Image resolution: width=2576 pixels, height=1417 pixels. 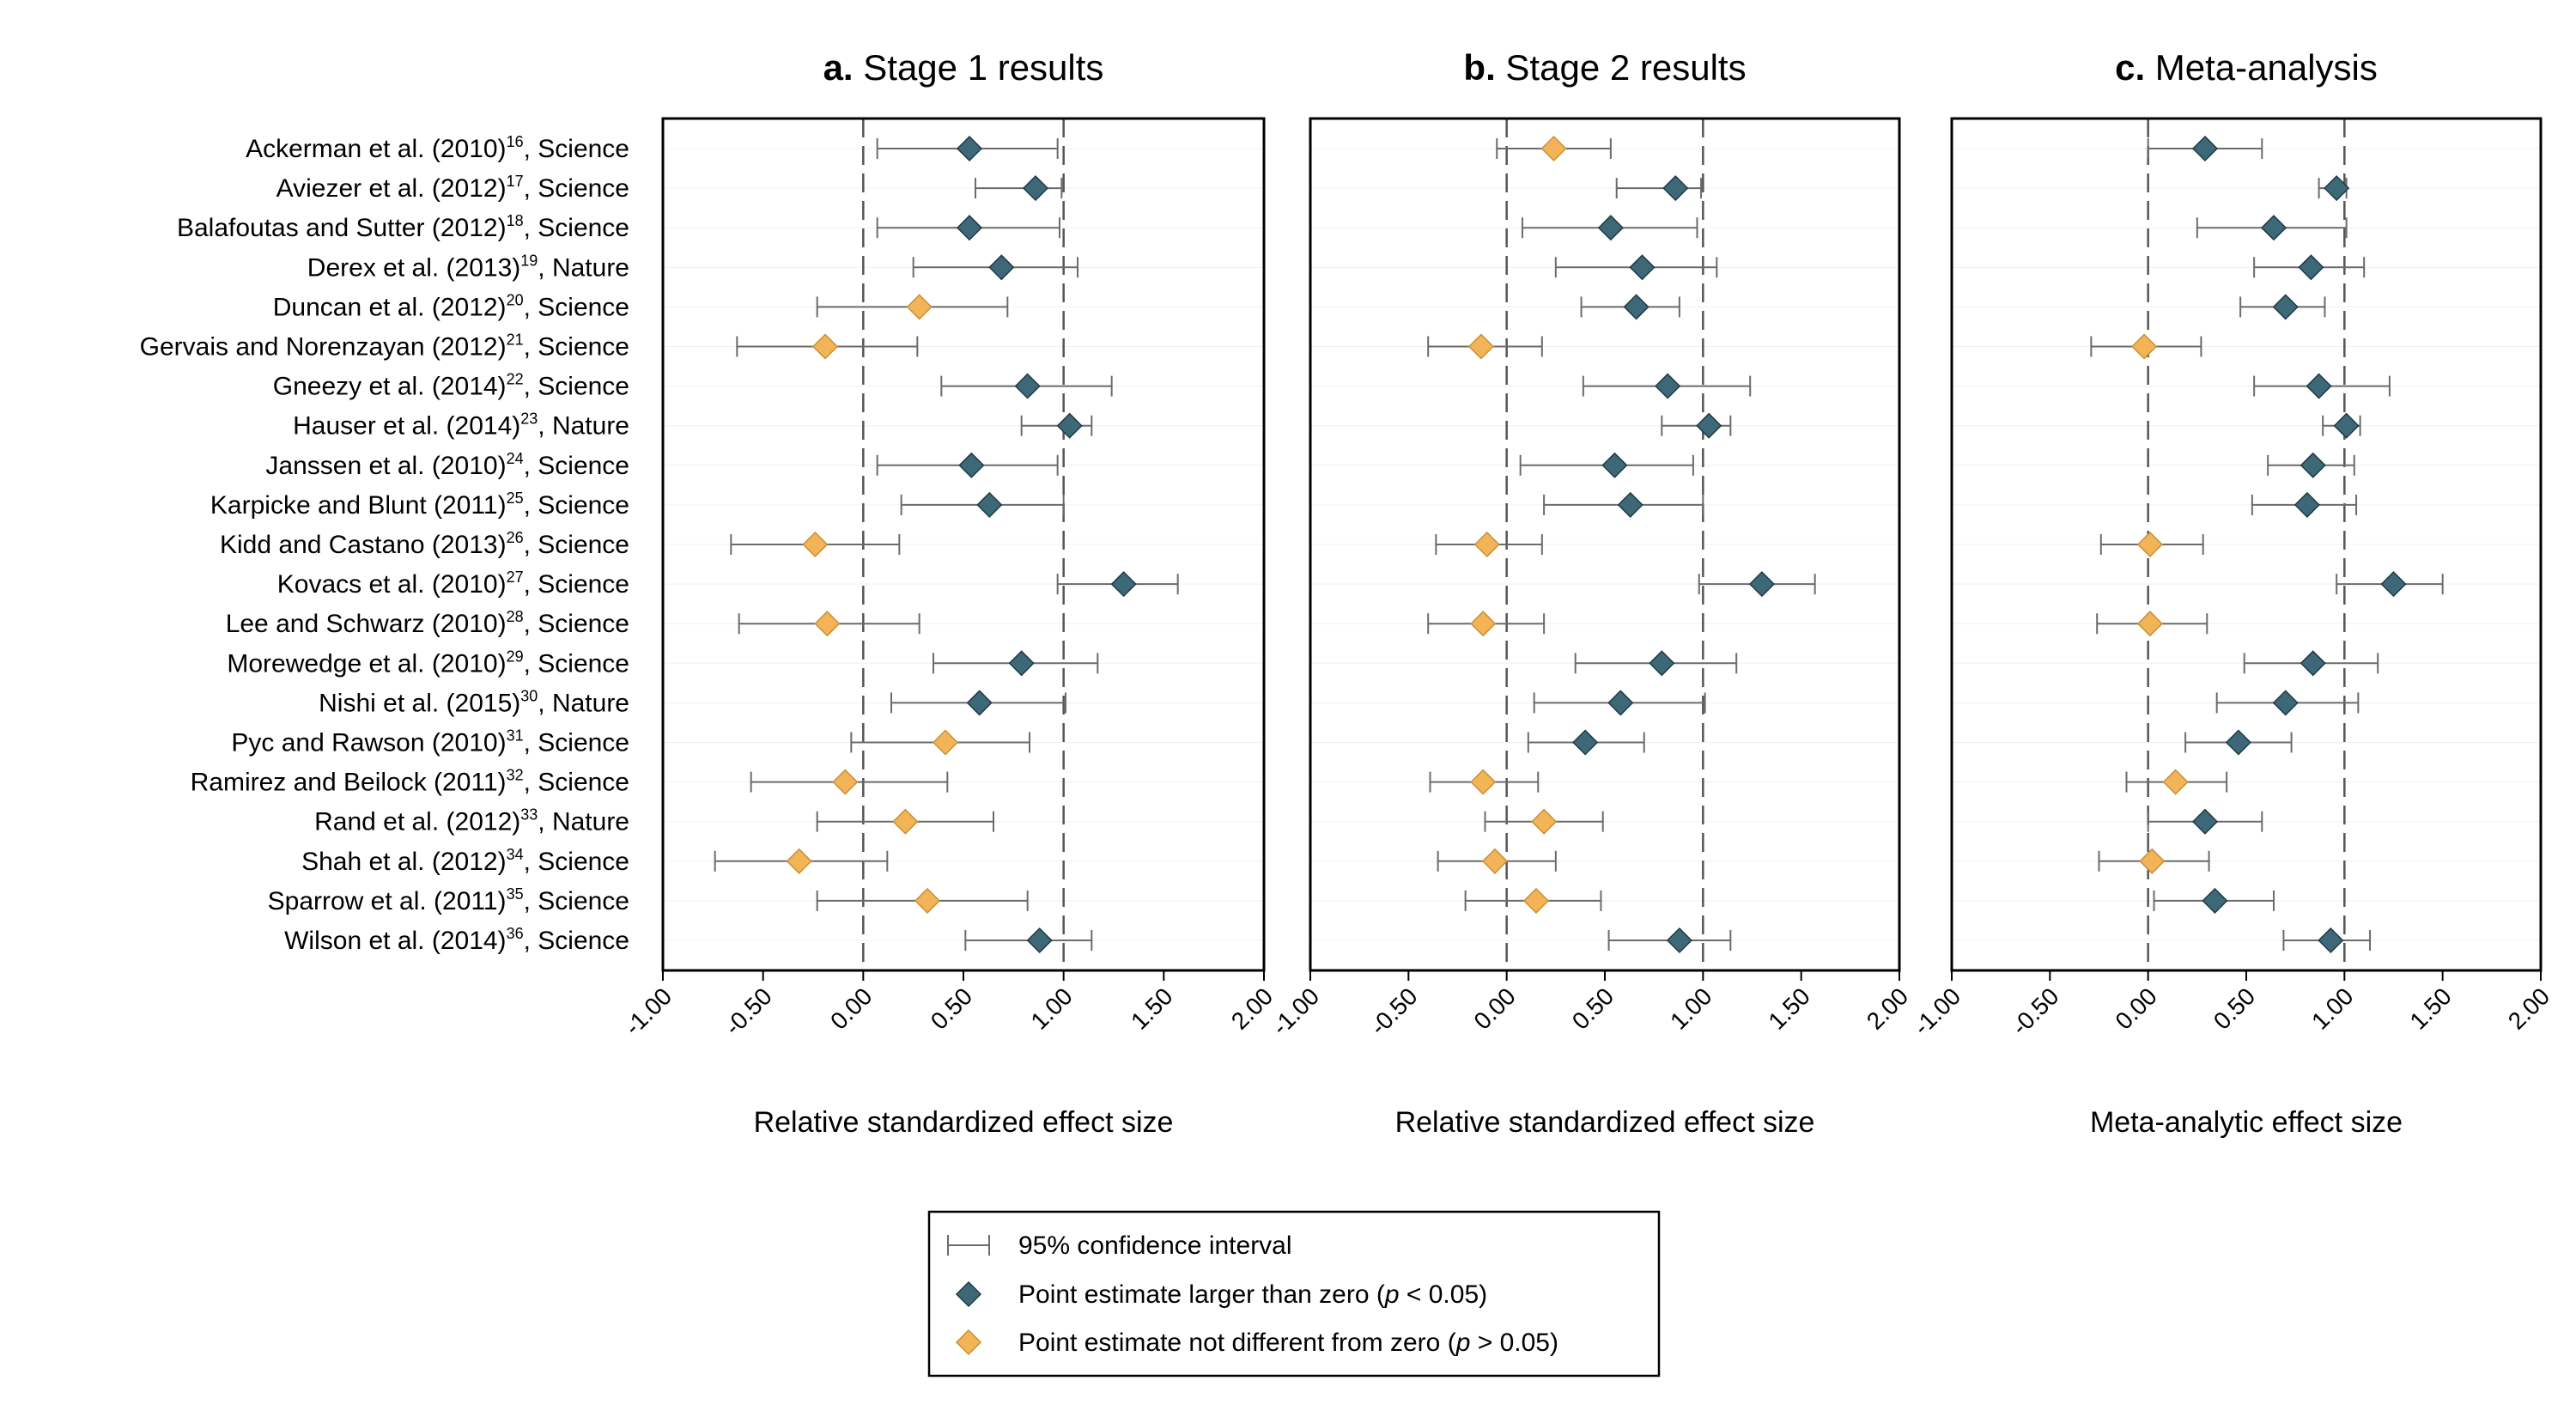 I want to click on study-authors: Shah et al. (2012), so click(x=404, y=862).